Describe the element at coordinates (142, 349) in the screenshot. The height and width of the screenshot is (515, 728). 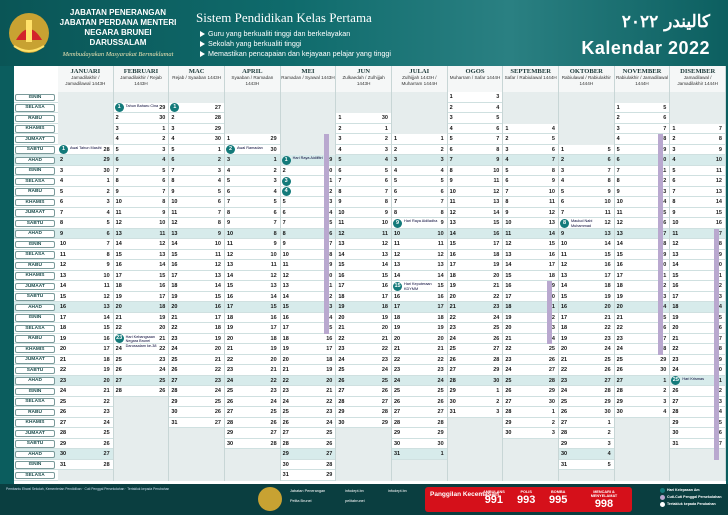
I see `day-cell: 24 22` at that location.